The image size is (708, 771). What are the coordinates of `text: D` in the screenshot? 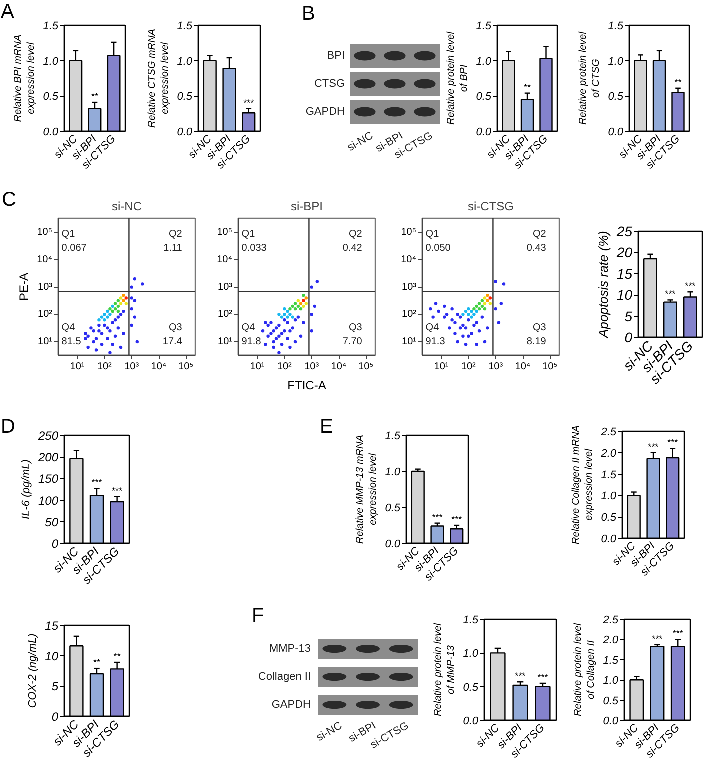 It's located at (8, 427).